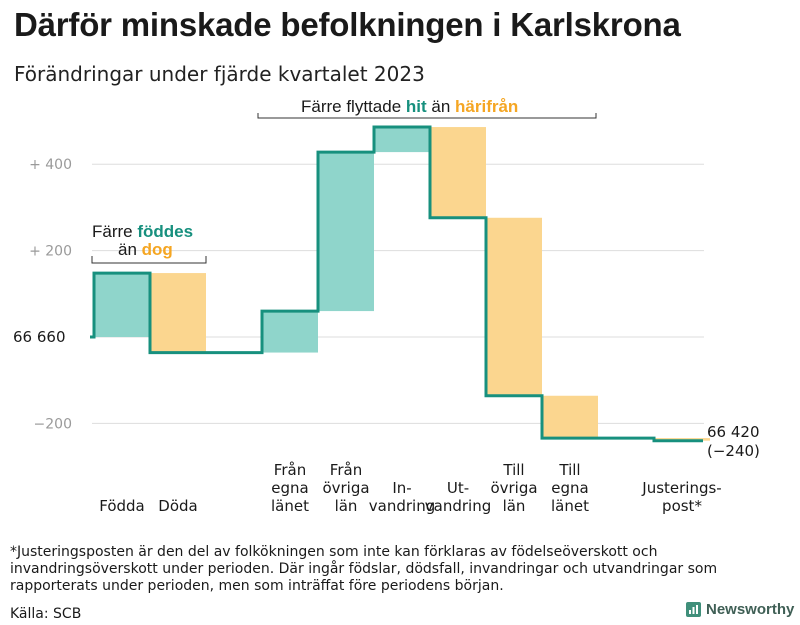 Image resolution: width=800 pixels, height=625 pixels. Describe the element at coordinates (39, 337) in the screenshot. I see `start-value-label: 66 660` at that location.